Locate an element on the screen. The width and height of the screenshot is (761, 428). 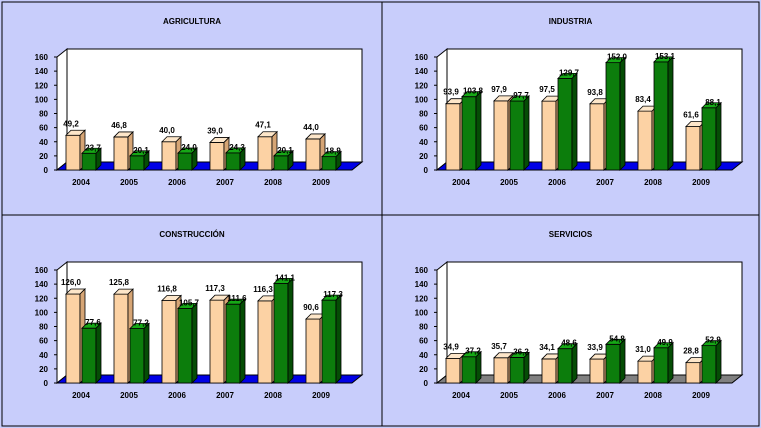
data-label: 28,8 is located at coordinates (691, 351).